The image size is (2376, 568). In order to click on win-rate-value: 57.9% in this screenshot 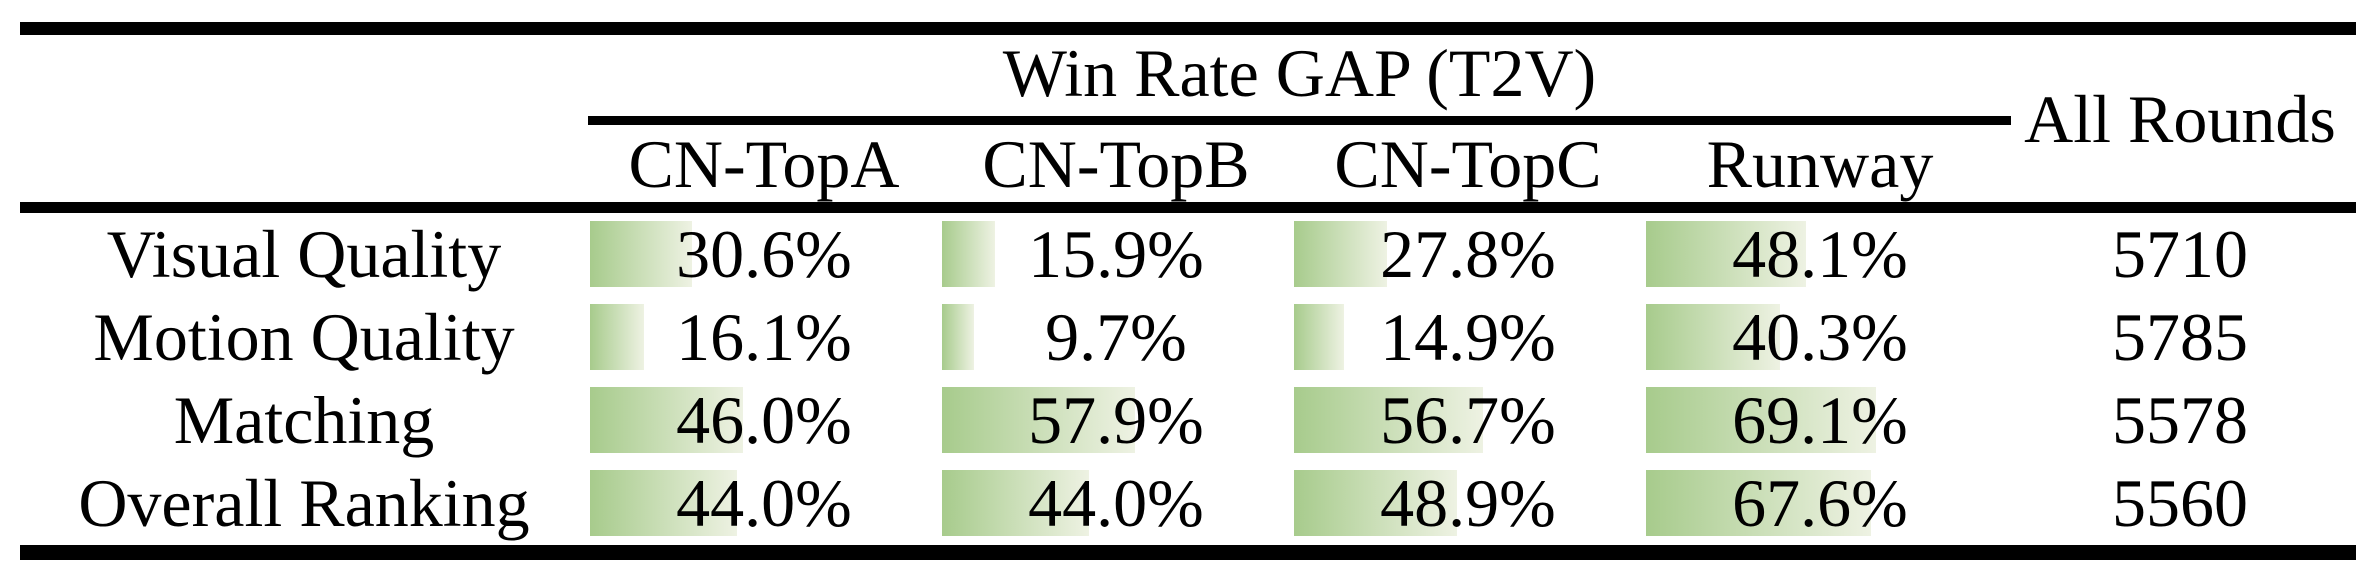, I will do `click(1116, 419)`.